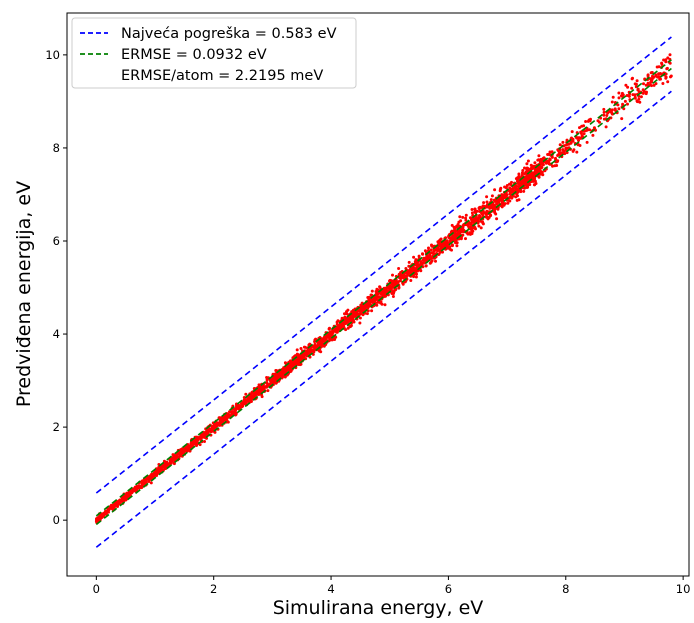 The height and width of the screenshot is (623, 694). I want to click on legend-label-max-error: Najveća pogreška = 0.583 eV, so click(229, 34).